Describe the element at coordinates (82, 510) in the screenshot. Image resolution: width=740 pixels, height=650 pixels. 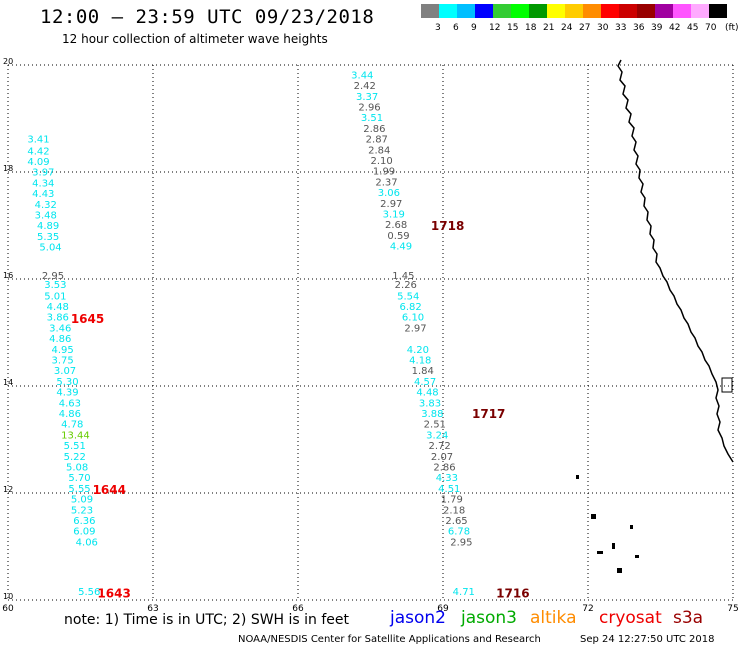
I see `swh-value: 5.23` at that location.